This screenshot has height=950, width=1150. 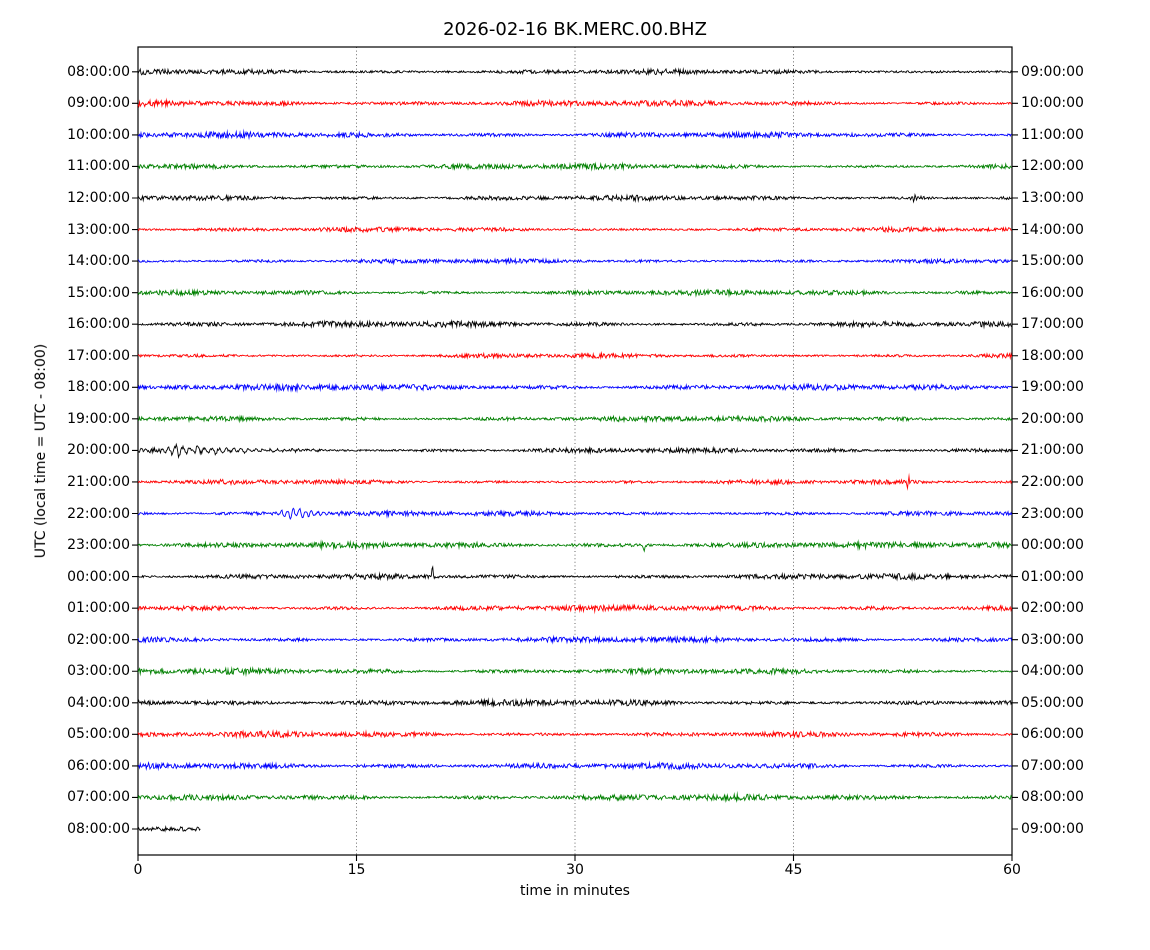 What do you see at coordinates (98, 355) in the screenshot?
I see `left-time-label: 17:00:00` at bounding box center [98, 355].